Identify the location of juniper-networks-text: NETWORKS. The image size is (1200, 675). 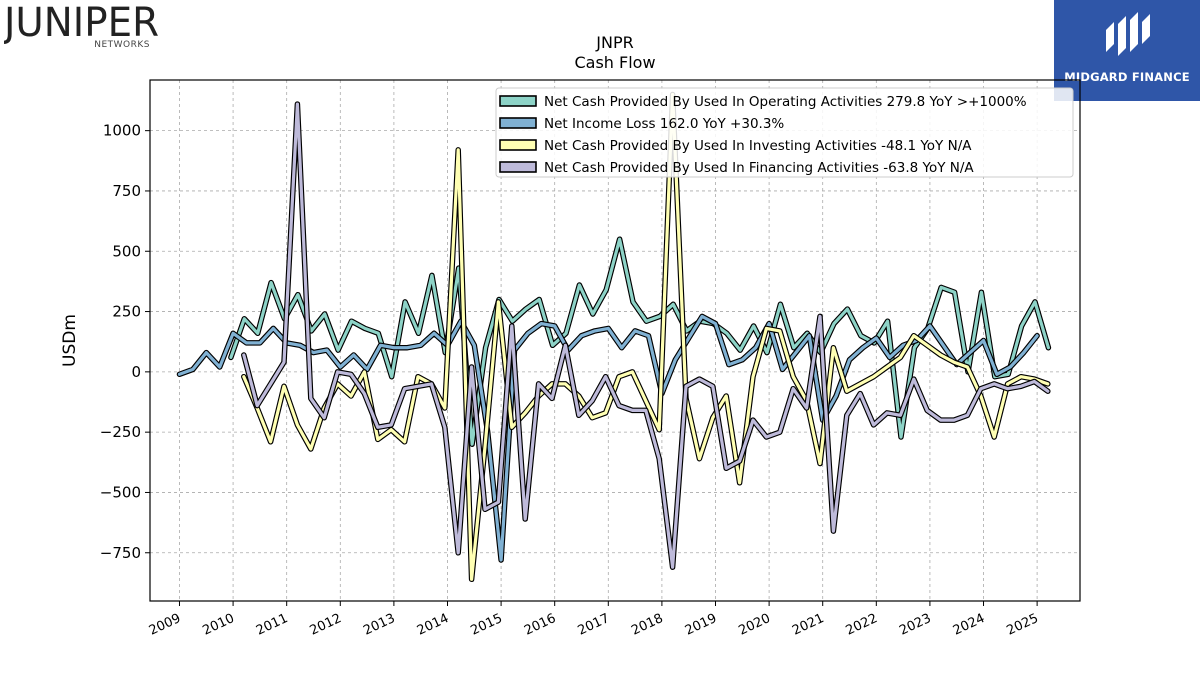
(122, 45).